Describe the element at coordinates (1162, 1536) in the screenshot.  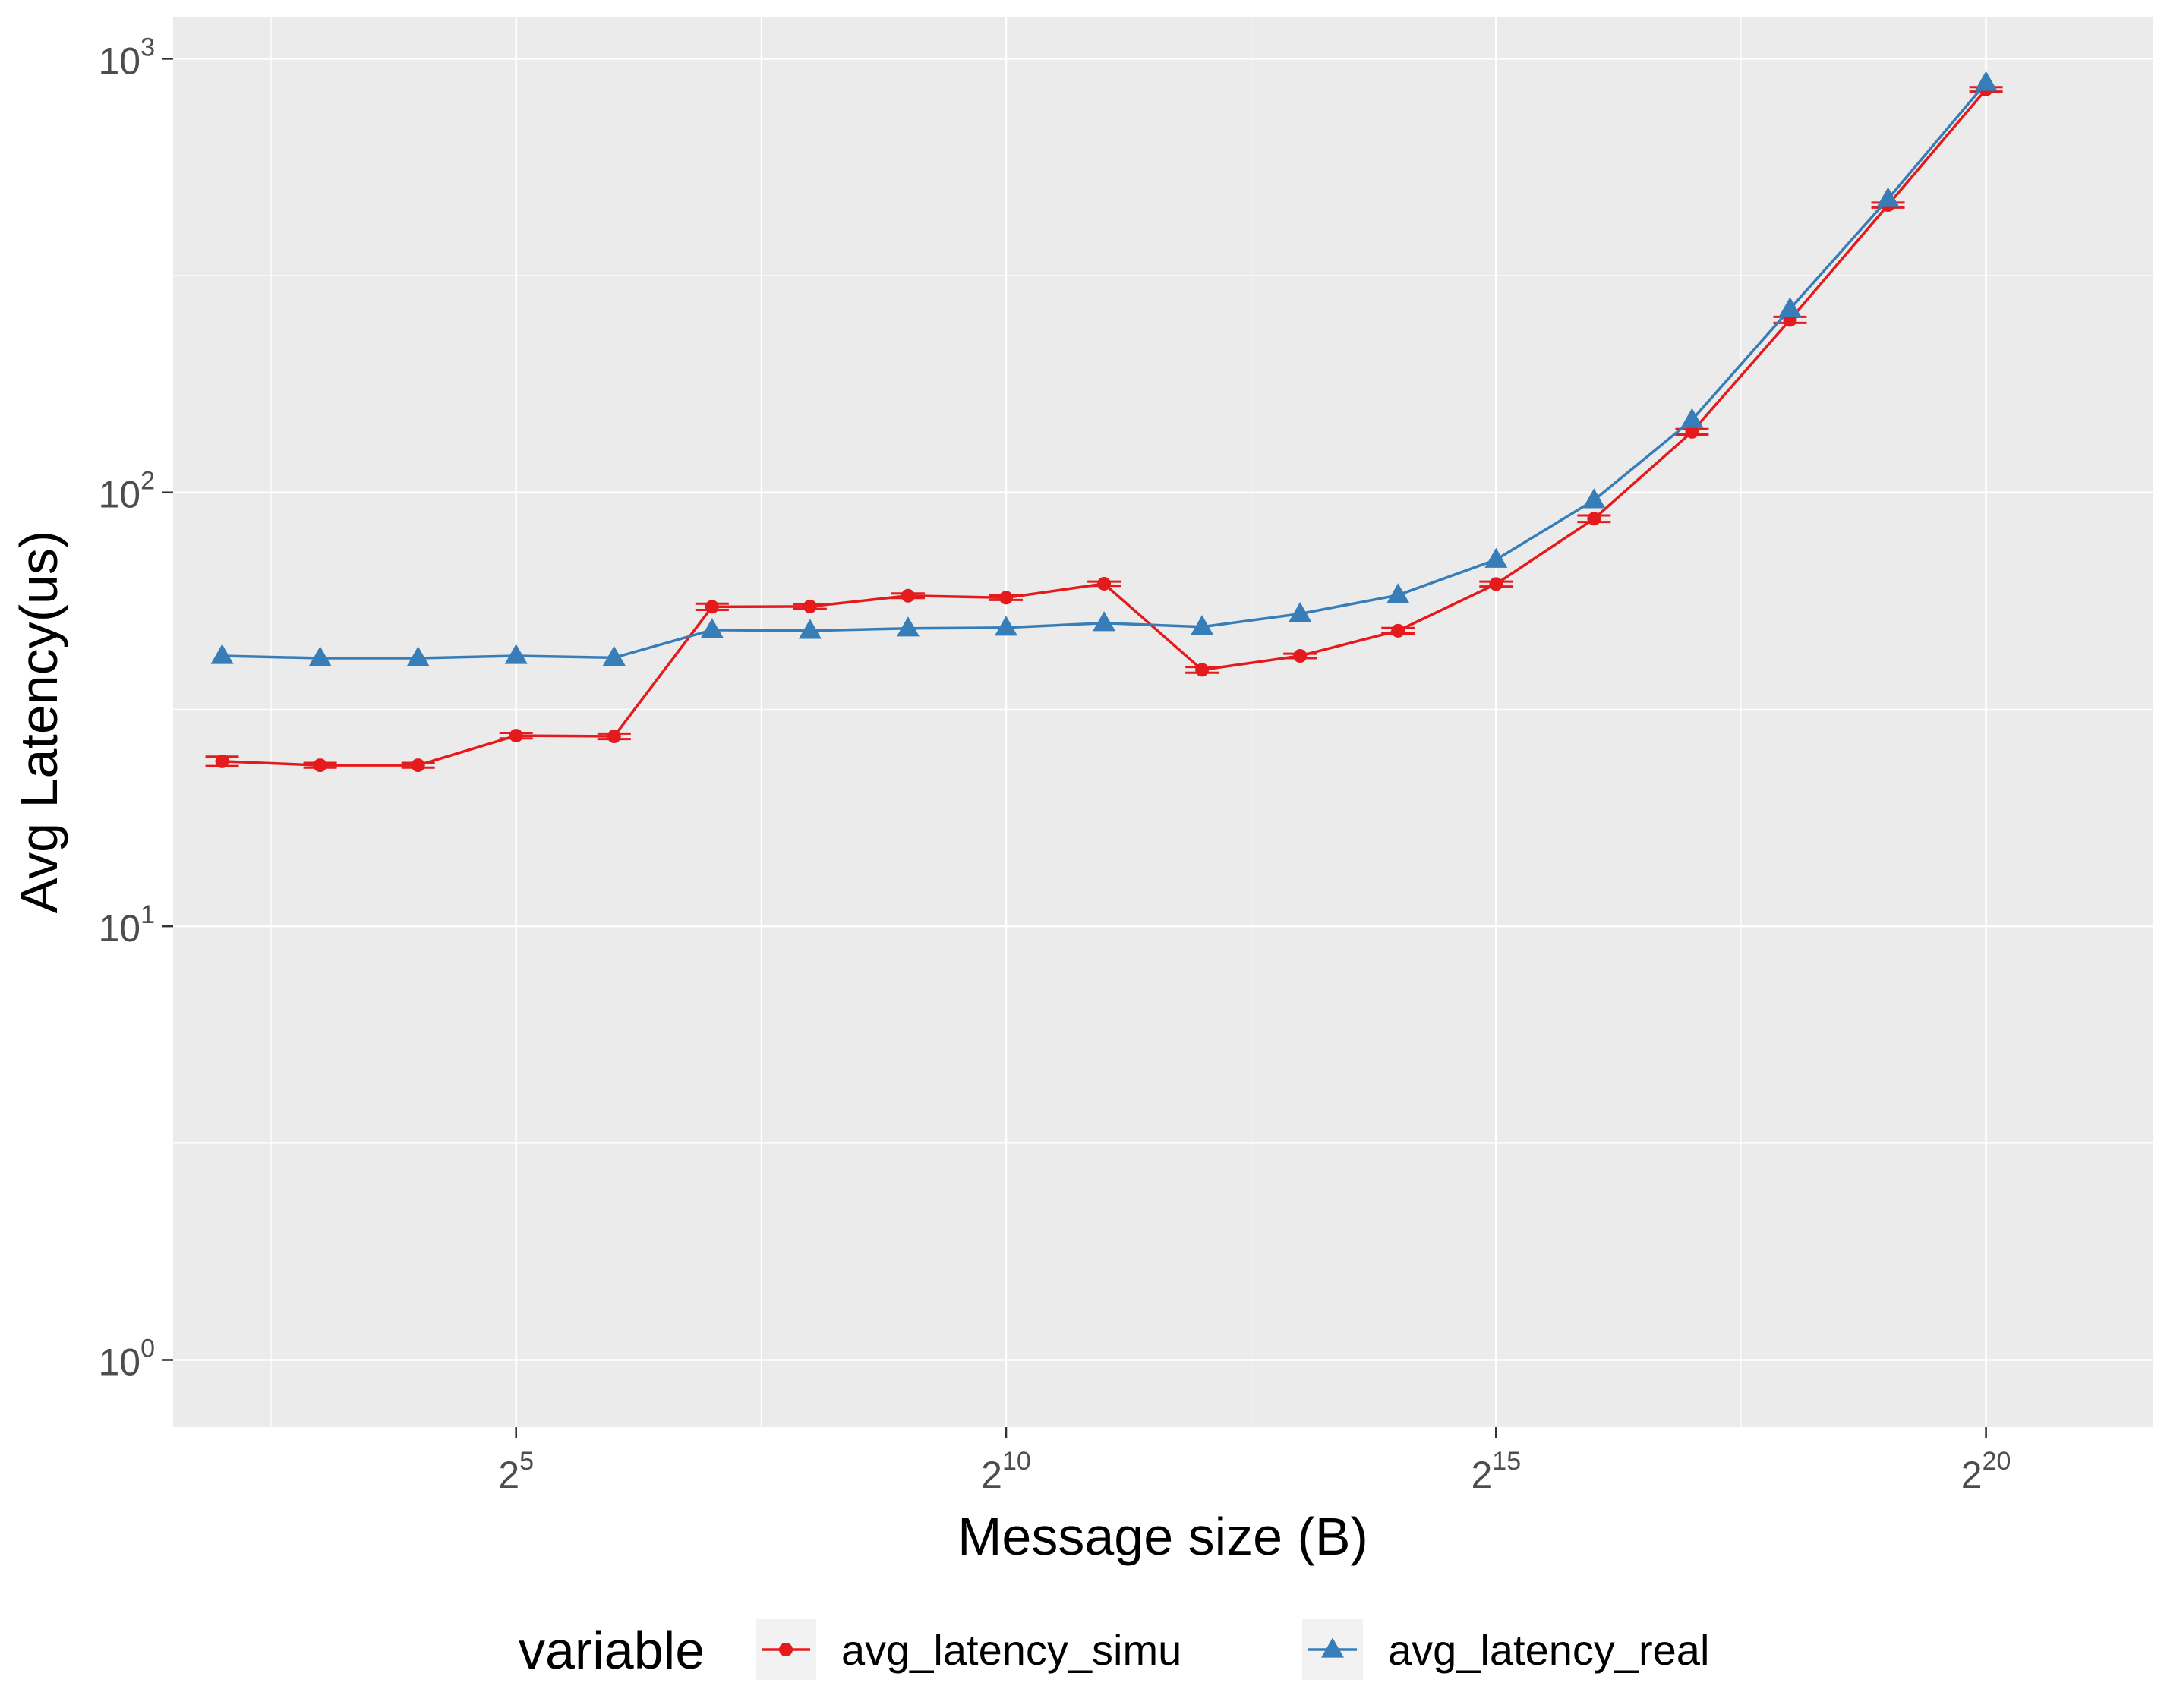
I see `x-axis-title: Message size (B)` at that location.